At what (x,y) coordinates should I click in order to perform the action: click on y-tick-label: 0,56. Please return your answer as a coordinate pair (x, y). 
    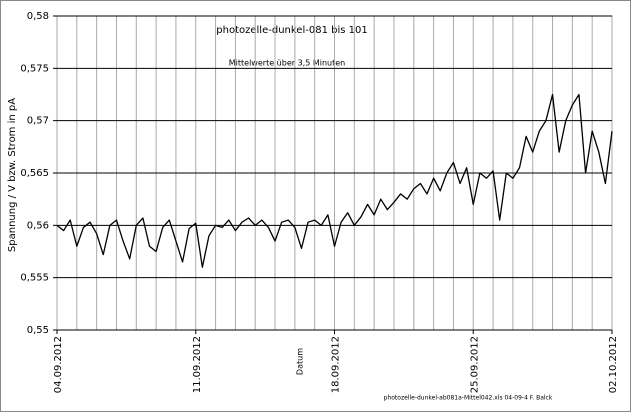
    Looking at the image, I should click on (38, 225).